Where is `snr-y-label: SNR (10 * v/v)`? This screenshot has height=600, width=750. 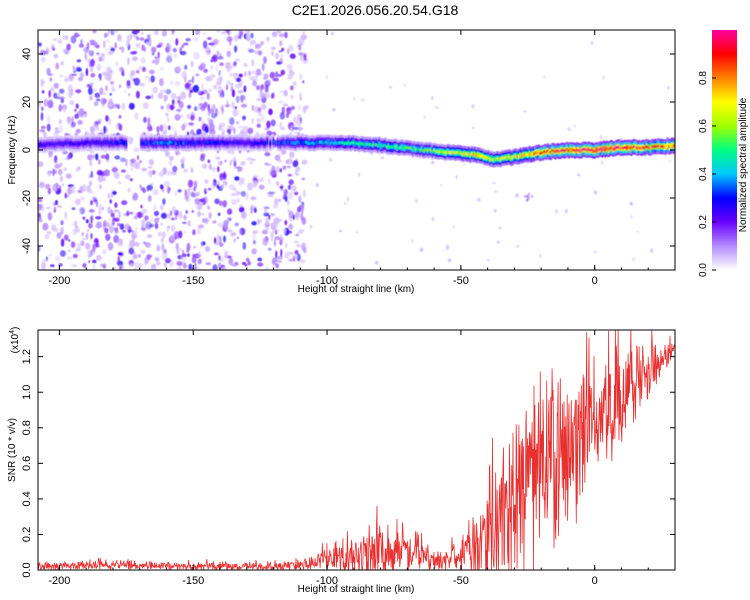
snr-y-label: SNR (10 * v/v) is located at coordinates (12, 450).